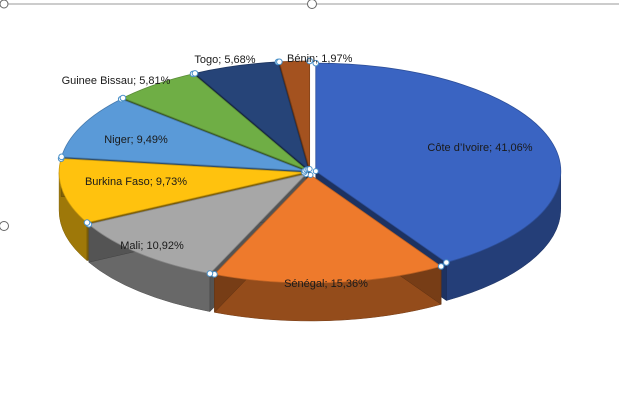 The image size is (619, 402). What do you see at coordinates (224, 60) in the screenshot?
I see `data-label-togo: Togo; 5,68%` at bounding box center [224, 60].